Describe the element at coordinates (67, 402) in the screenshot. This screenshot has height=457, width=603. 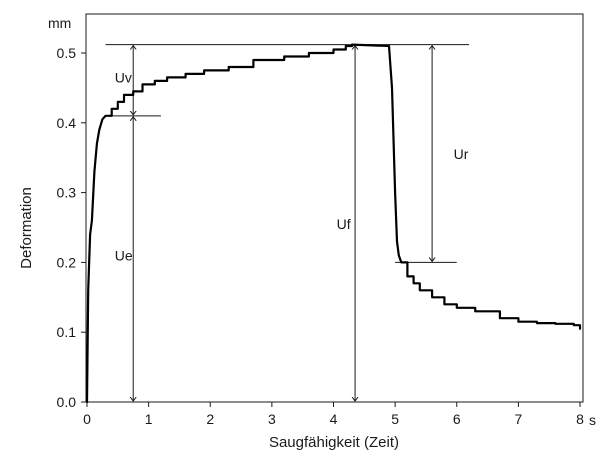
I see `y-tick-label: 0.0` at that location.